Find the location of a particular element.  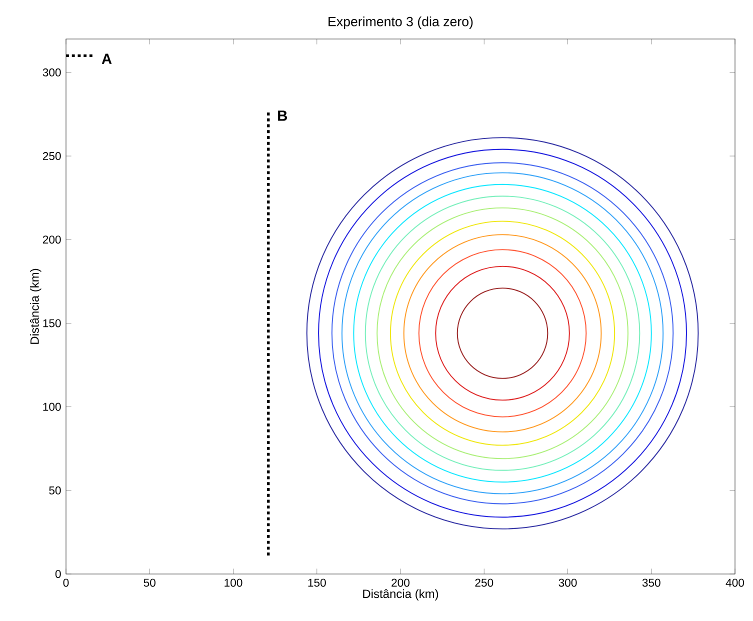

y-tick-label: 150 is located at coordinates (52, 323).